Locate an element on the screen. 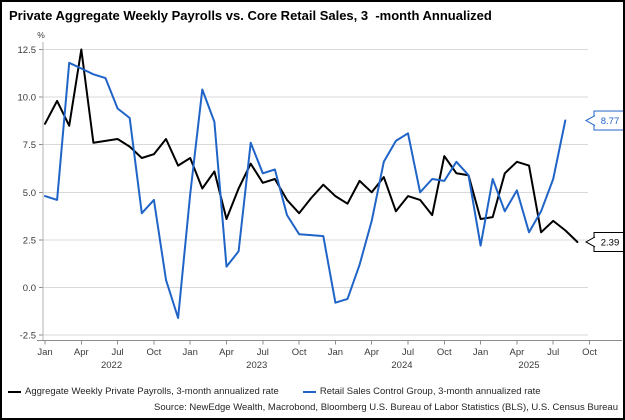 This screenshot has height=420, width=625. retail-line-swatch is located at coordinates (309, 391).